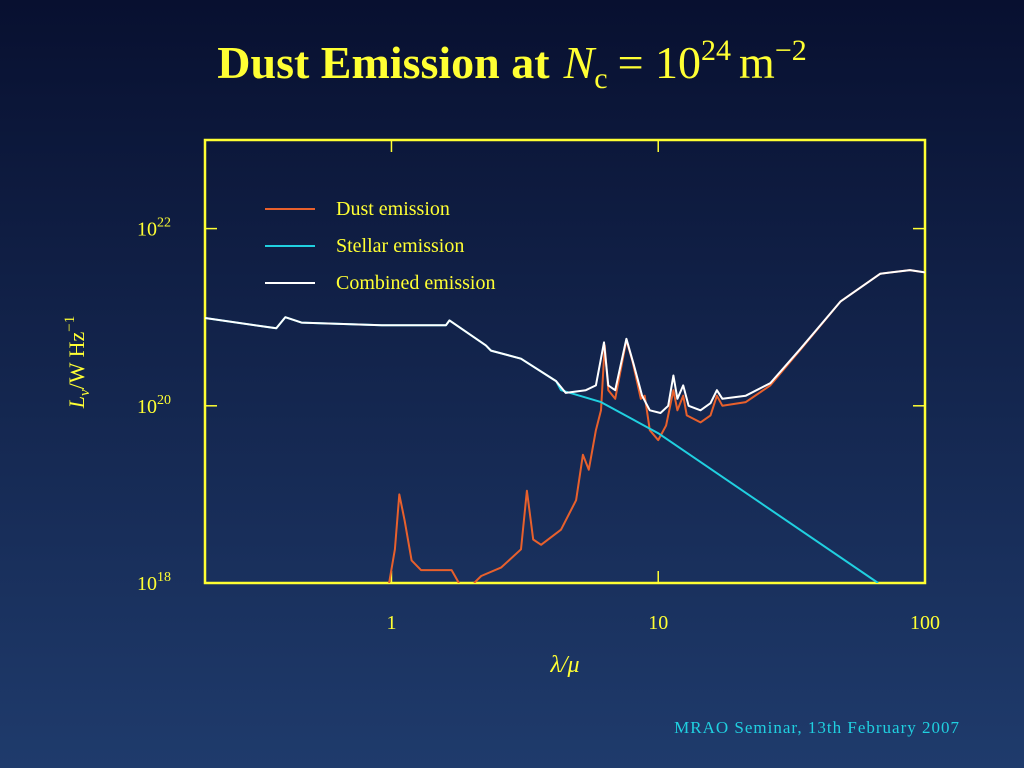 The image size is (1024, 768). What do you see at coordinates (164, 577) in the screenshot?
I see `y-tick-exponent: 18` at bounding box center [164, 577].